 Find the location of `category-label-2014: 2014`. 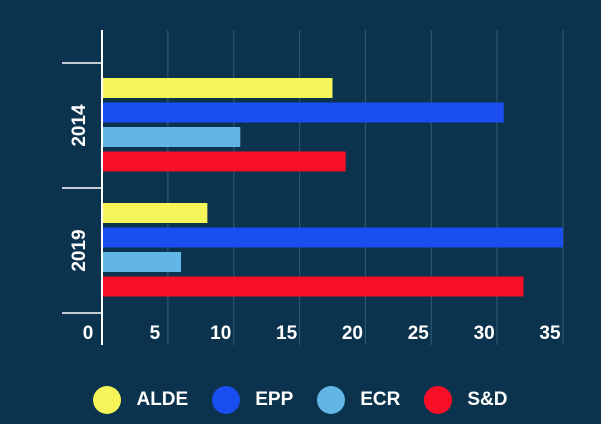

category-label-2014: 2014 is located at coordinates (79, 125).